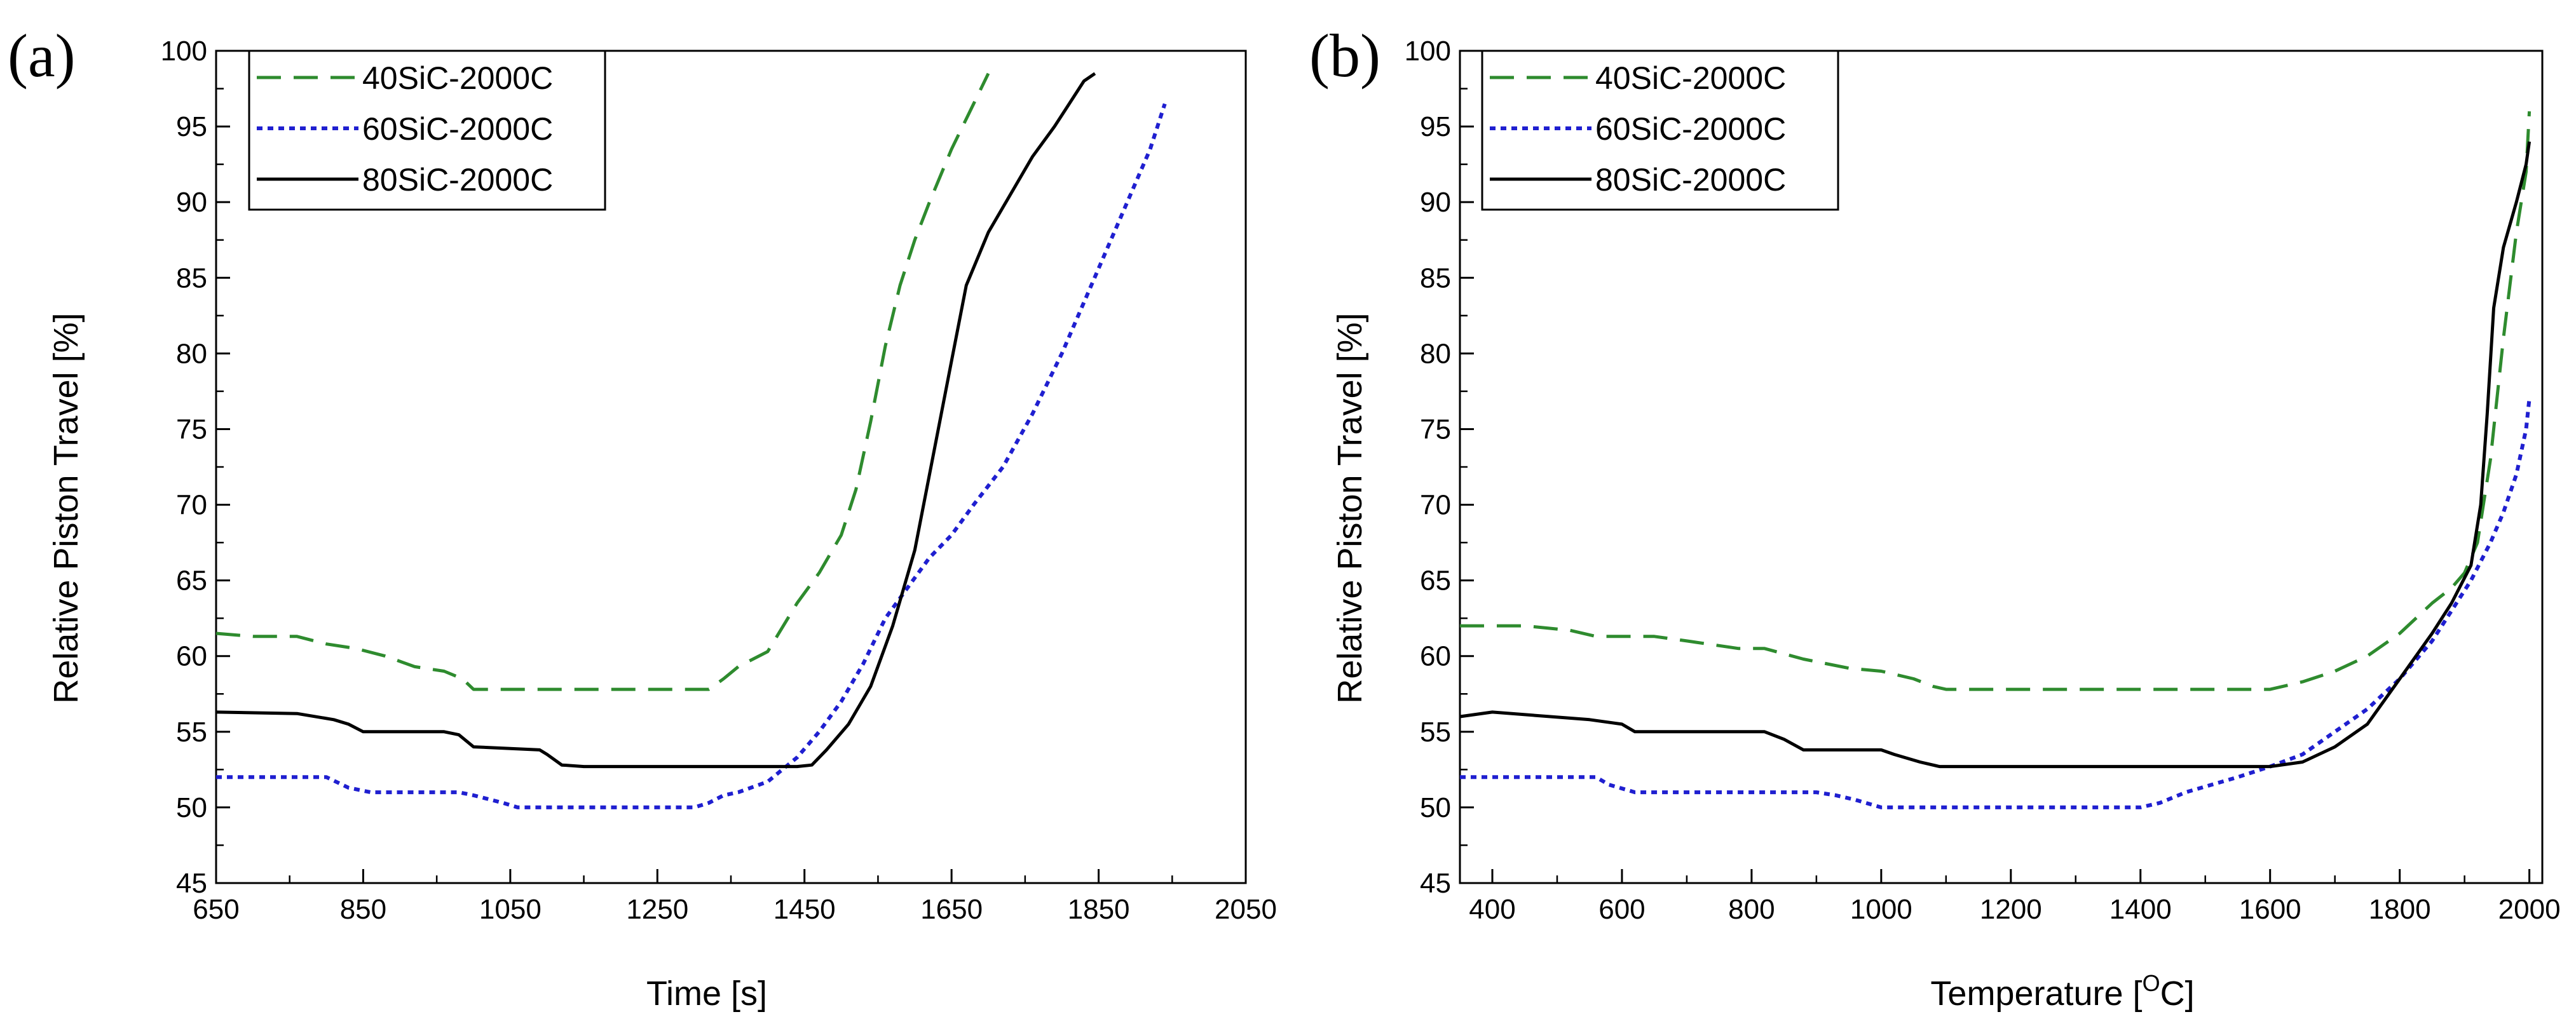 This screenshot has width=2576, height=1019. What do you see at coordinates (2400, 909) in the screenshot?
I see `x-tick-label: 1800` at bounding box center [2400, 909].